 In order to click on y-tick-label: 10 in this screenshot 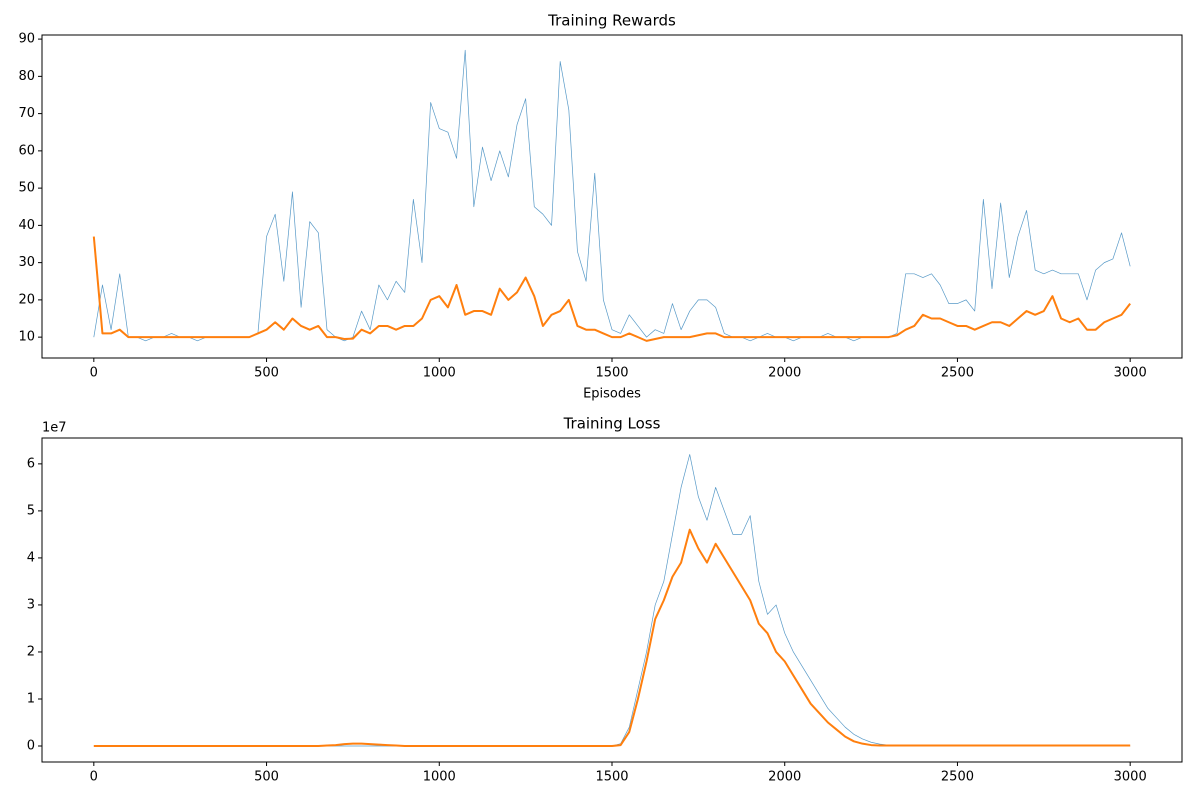, I will do `click(26, 337)`.